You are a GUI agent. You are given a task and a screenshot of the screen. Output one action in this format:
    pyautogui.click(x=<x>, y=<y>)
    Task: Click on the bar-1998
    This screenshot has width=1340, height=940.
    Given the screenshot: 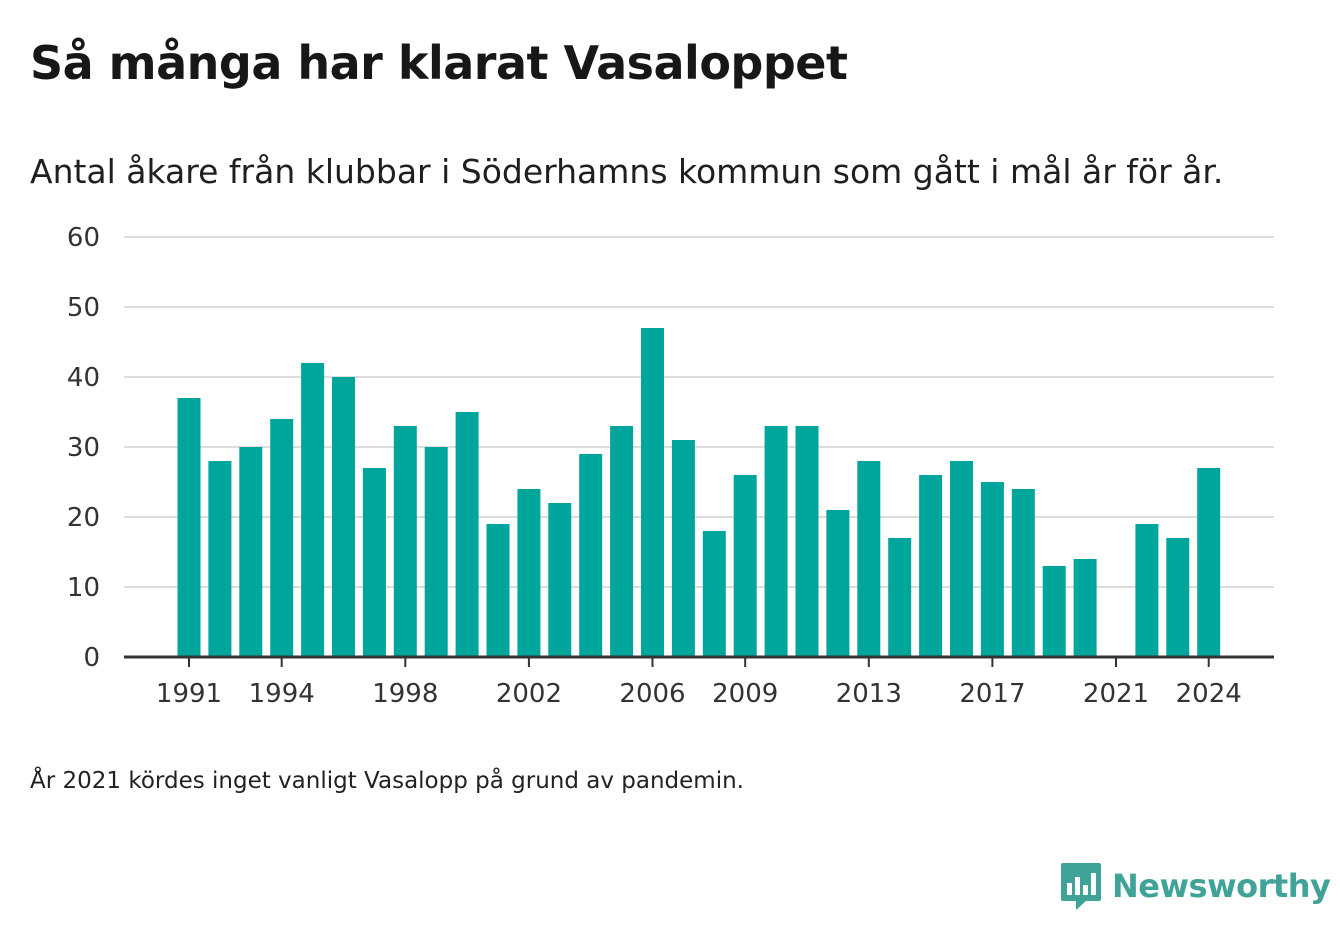 What is the action you would take?
    pyautogui.click(x=405, y=541)
    